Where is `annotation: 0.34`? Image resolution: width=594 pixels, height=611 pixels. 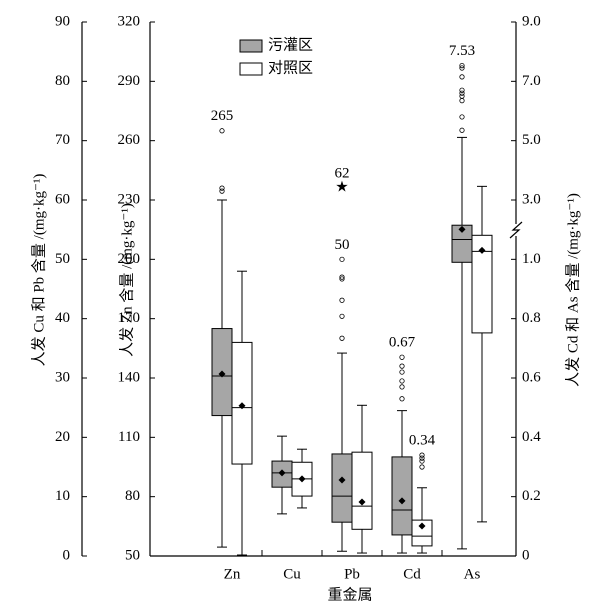 annotation: 0.34 is located at coordinates (422, 441).